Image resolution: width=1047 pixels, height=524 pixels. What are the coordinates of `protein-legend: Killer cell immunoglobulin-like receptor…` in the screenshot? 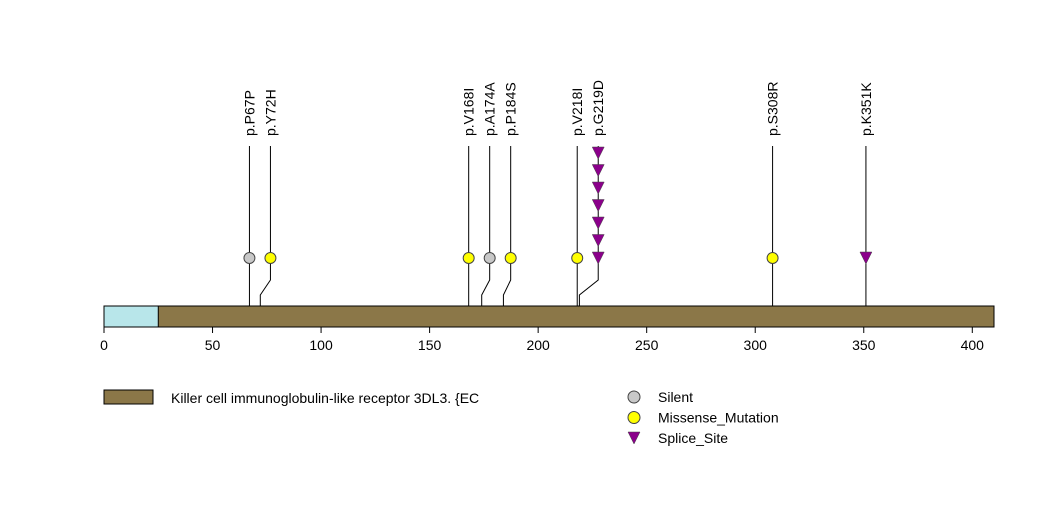 It's located at (291, 397).